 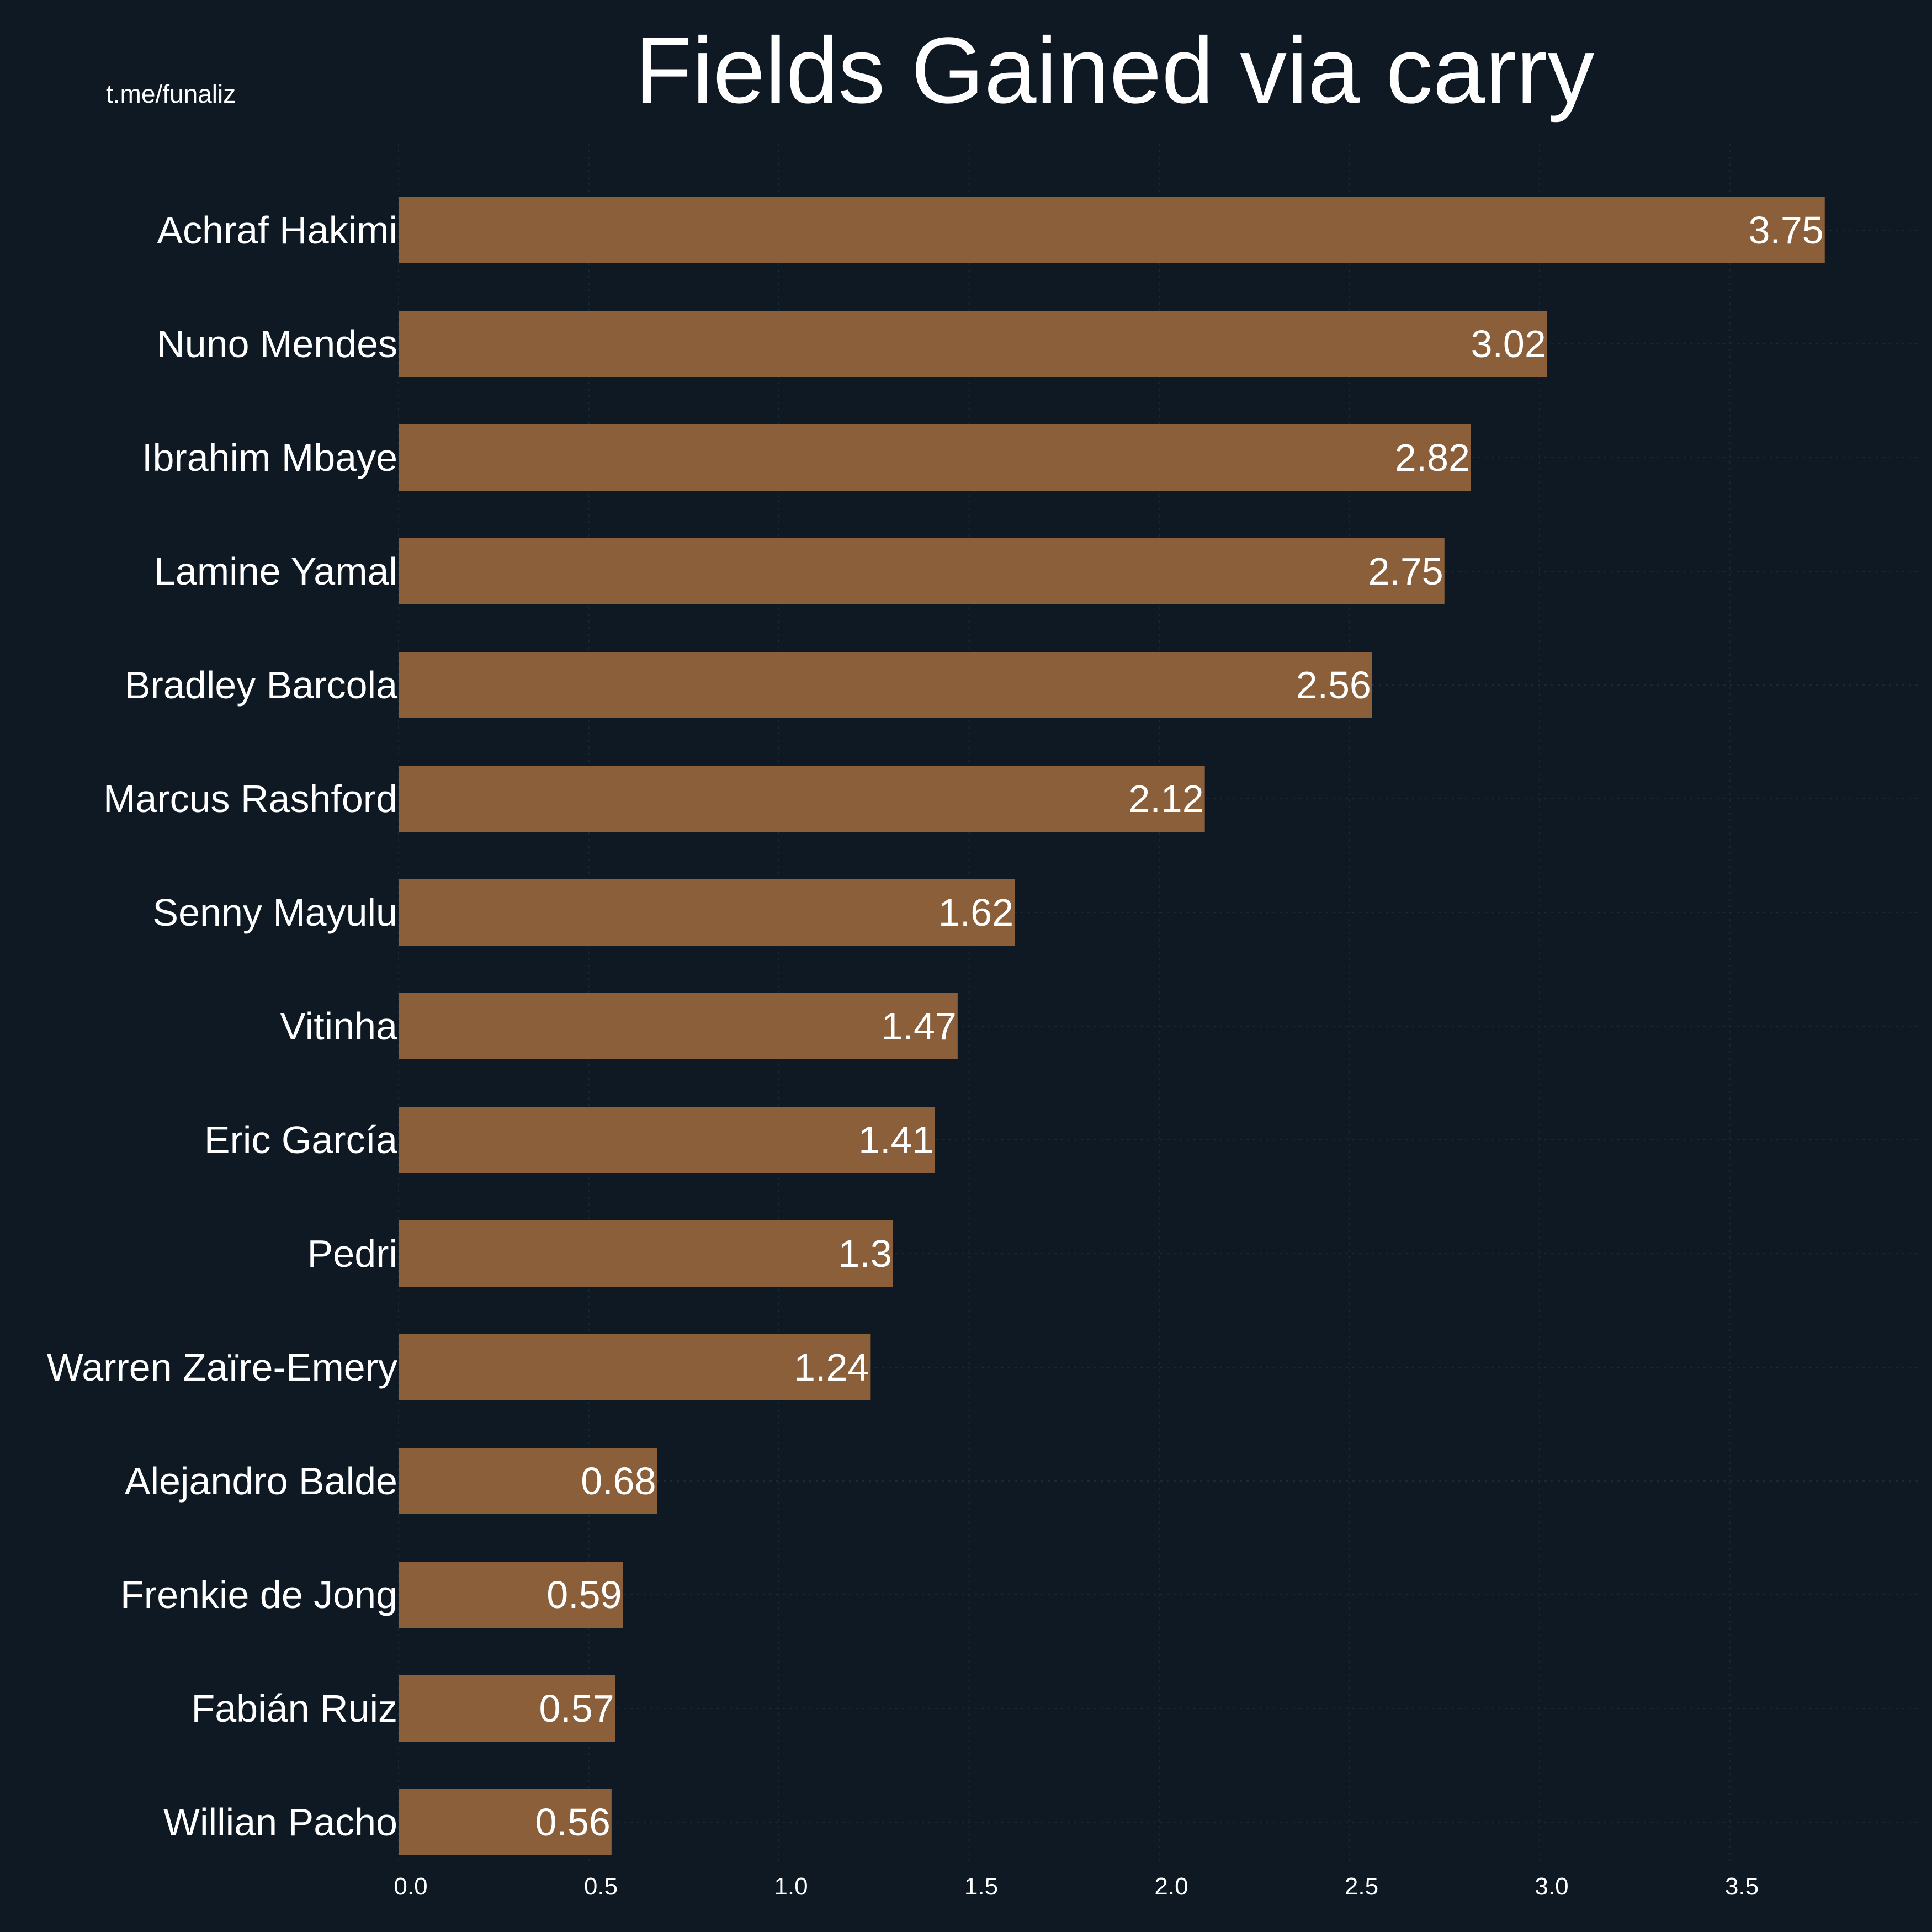 What do you see at coordinates (865, 1254) in the screenshot?
I see `value-label: 1.3` at bounding box center [865, 1254].